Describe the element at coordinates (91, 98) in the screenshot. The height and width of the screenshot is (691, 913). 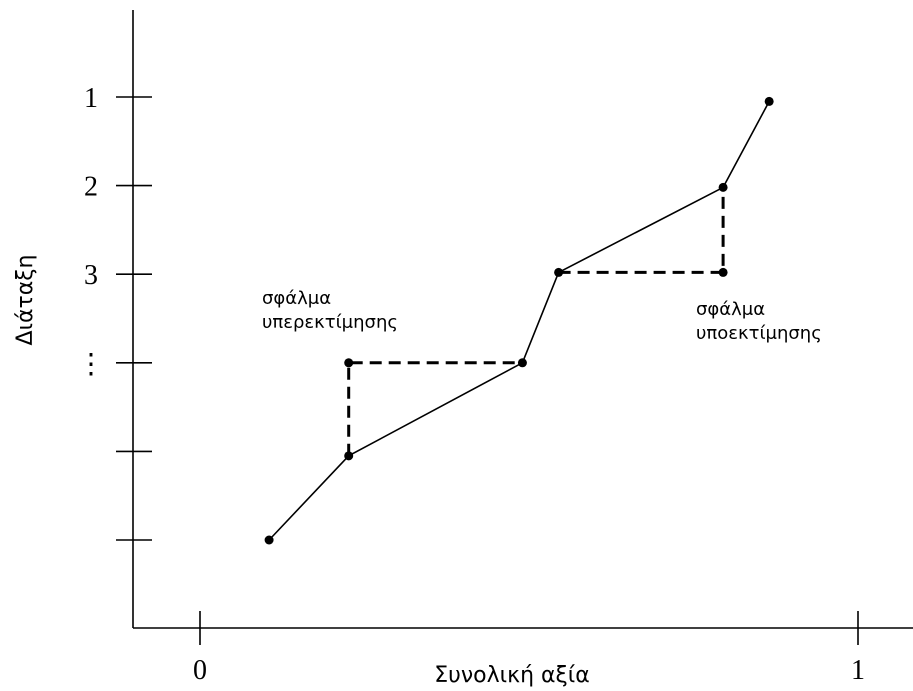
I see `y-tick-label: 1` at that location.